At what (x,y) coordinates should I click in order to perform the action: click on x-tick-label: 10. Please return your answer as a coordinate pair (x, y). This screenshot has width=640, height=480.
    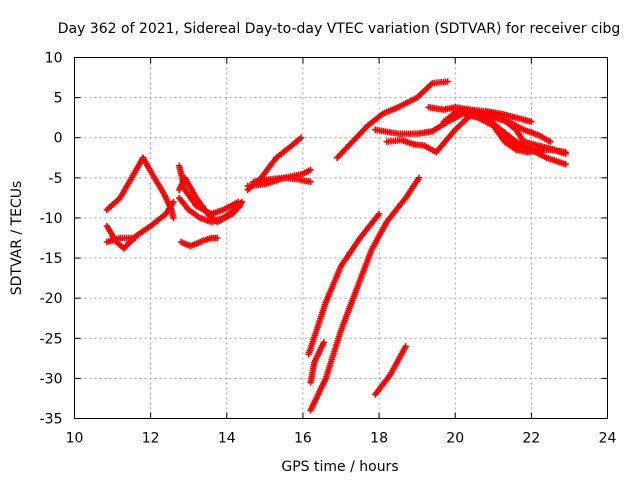
    Looking at the image, I should click on (75, 439).